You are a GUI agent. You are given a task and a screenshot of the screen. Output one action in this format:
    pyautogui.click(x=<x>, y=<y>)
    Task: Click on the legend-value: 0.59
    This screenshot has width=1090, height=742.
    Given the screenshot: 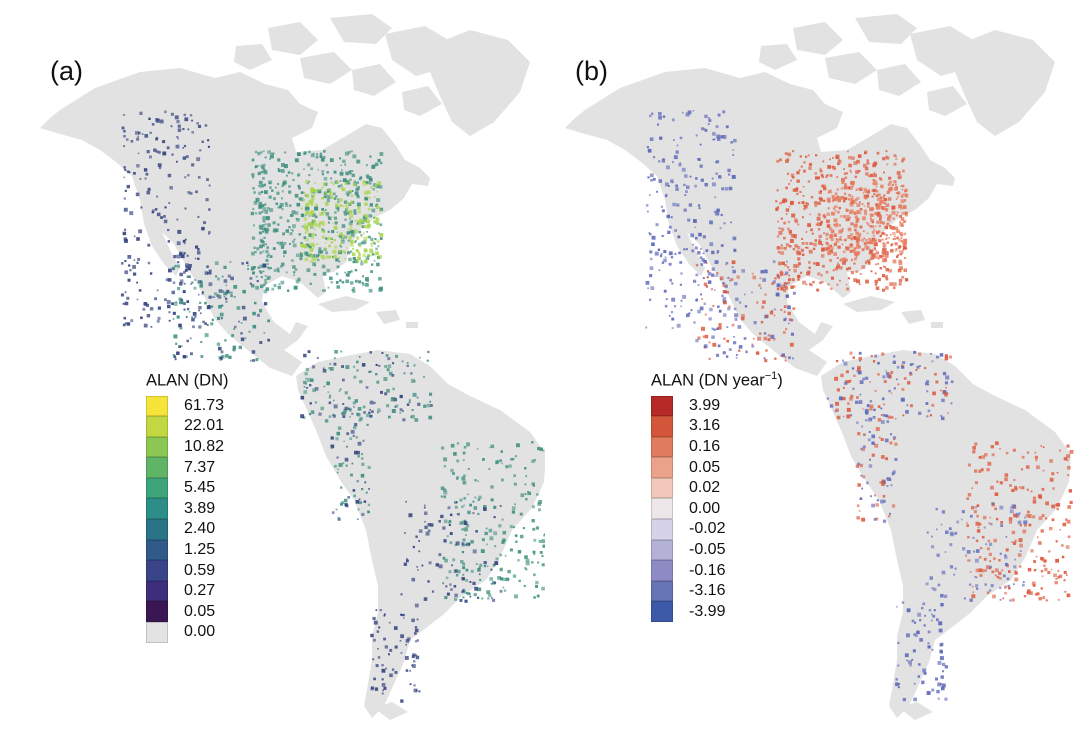 What is the action you would take?
    pyautogui.click(x=200, y=570)
    